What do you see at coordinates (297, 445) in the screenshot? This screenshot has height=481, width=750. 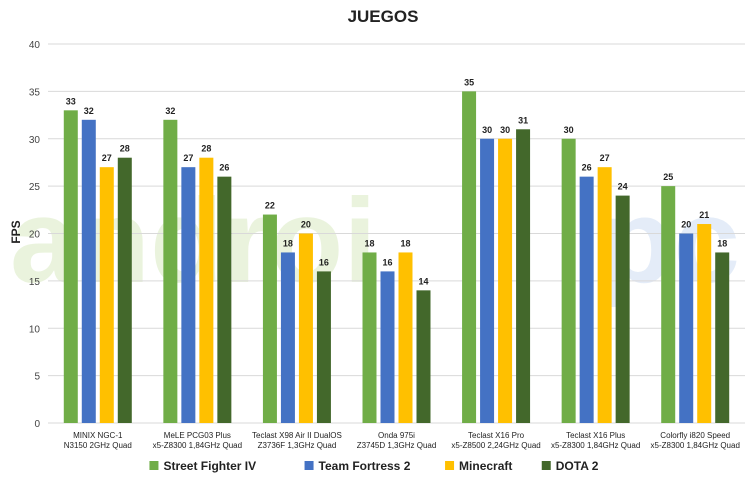 I see `category-label: Z3736F 1,3GHz Quad` at bounding box center [297, 445].